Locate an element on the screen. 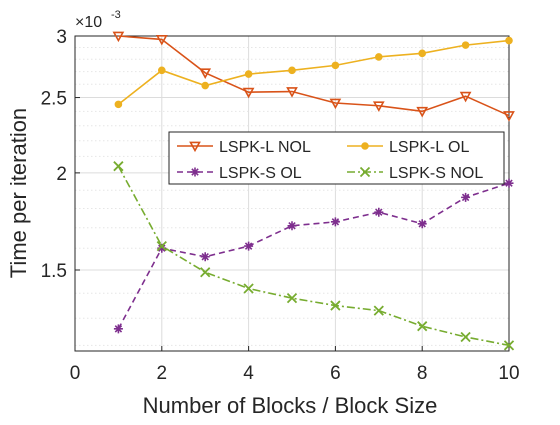 This screenshot has width=560, height=425. y-tick-label: 3 is located at coordinates (61, 37).